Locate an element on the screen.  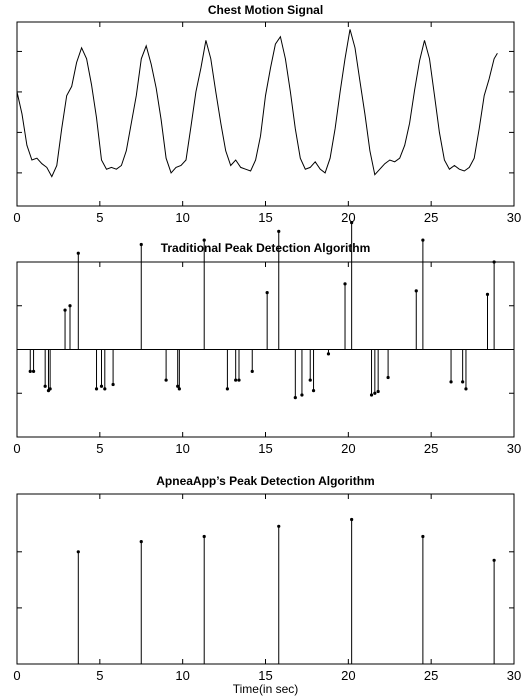
chest-motion-title: Chest Motion Signal is located at coordinates (265, 10).